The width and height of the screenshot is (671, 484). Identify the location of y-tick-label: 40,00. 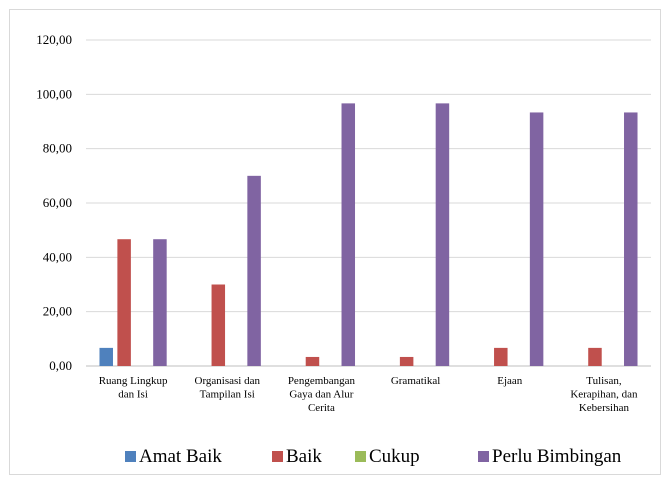
(57, 256).